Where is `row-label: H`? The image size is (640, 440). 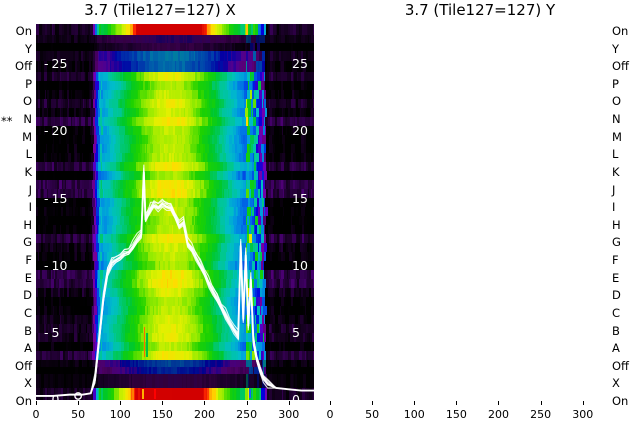 row-label: H is located at coordinates (616, 224).